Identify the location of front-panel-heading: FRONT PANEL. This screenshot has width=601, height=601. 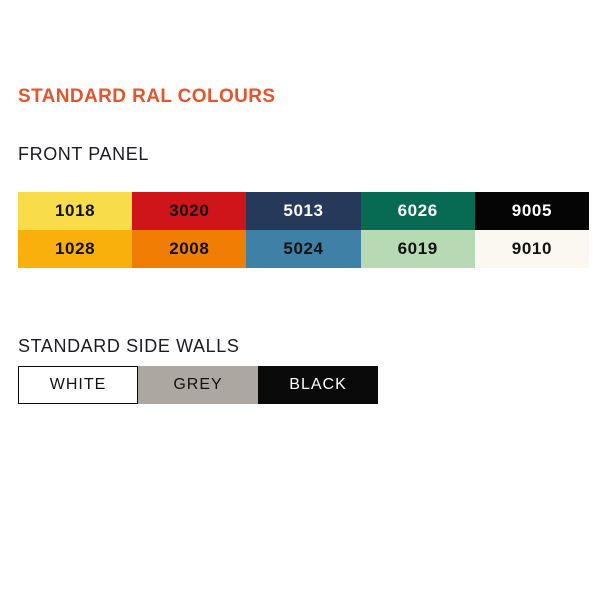
(83, 154).